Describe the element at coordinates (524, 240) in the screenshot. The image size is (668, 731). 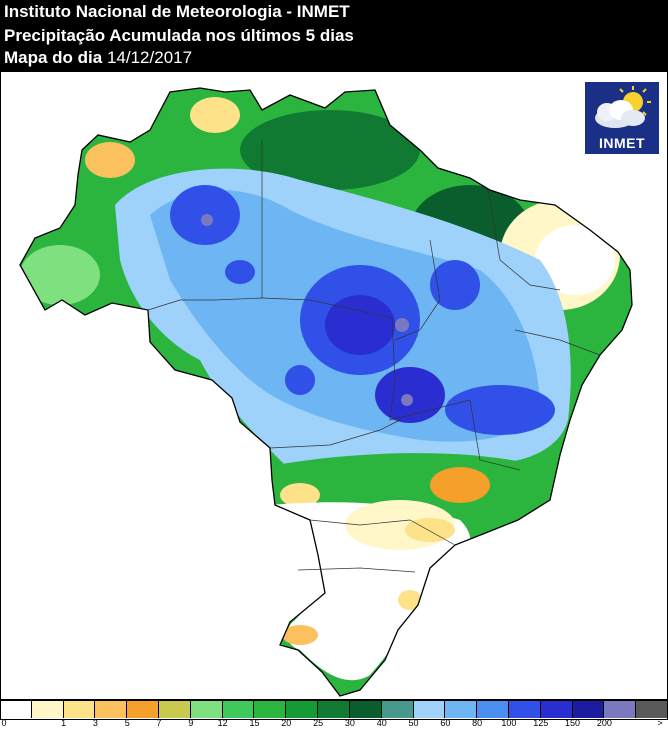
I see `state-border-maranhao` at that location.